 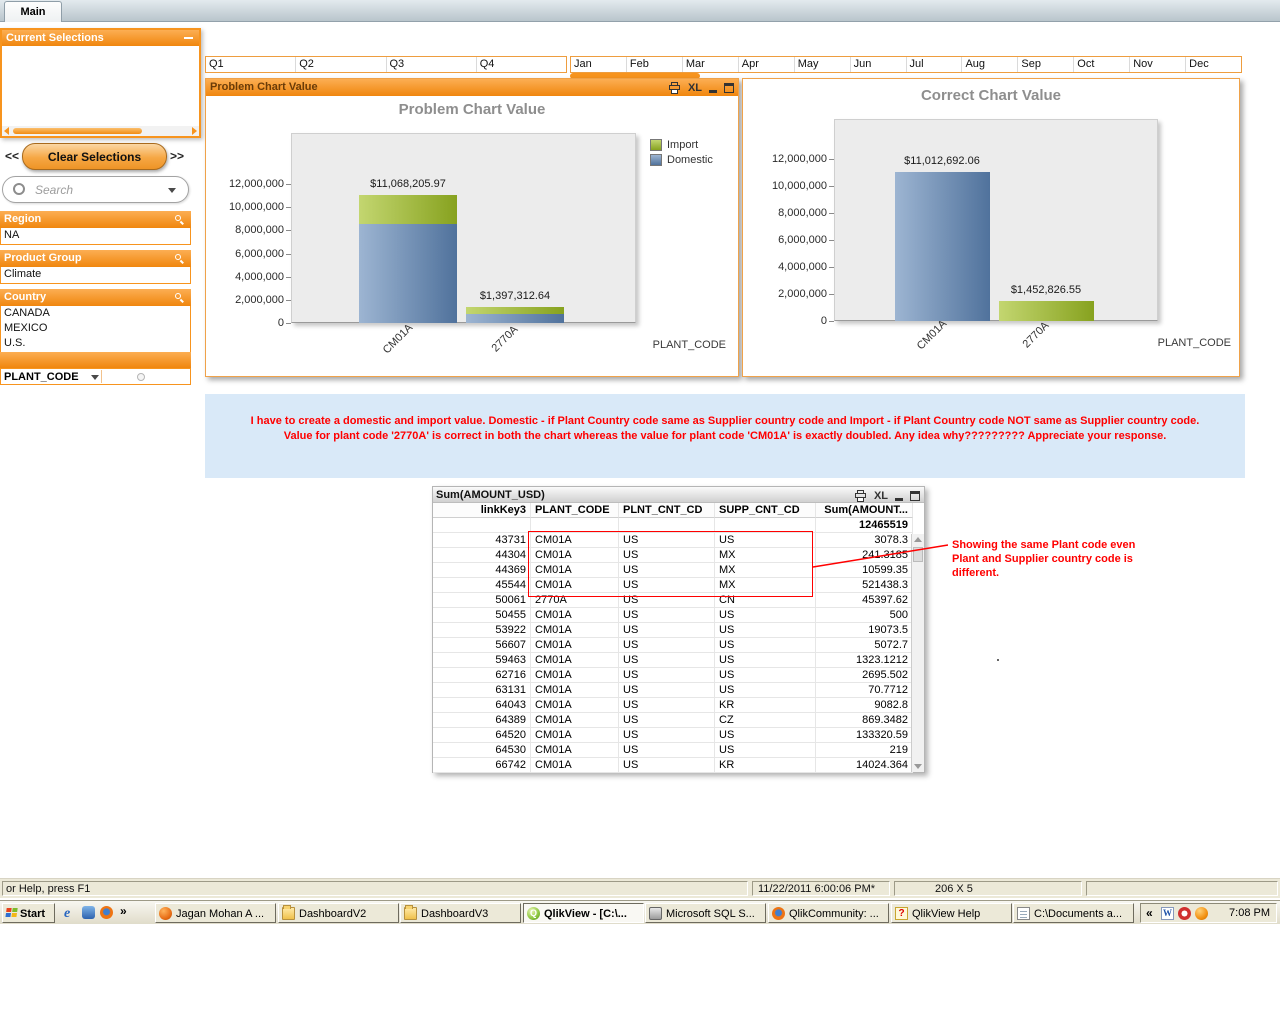 What do you see at coordinates (575, 600) in the screenshot?
I see `table-row-cell: 2770A` at bounding box center [575, 600].